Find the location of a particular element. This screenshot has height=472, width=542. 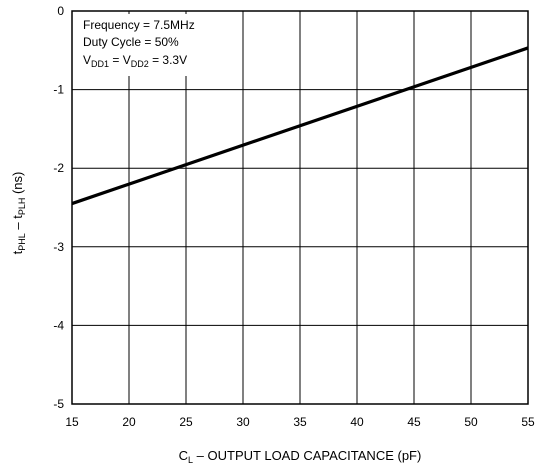

y-tick-label: -3 is located at coordinates (58, 247).